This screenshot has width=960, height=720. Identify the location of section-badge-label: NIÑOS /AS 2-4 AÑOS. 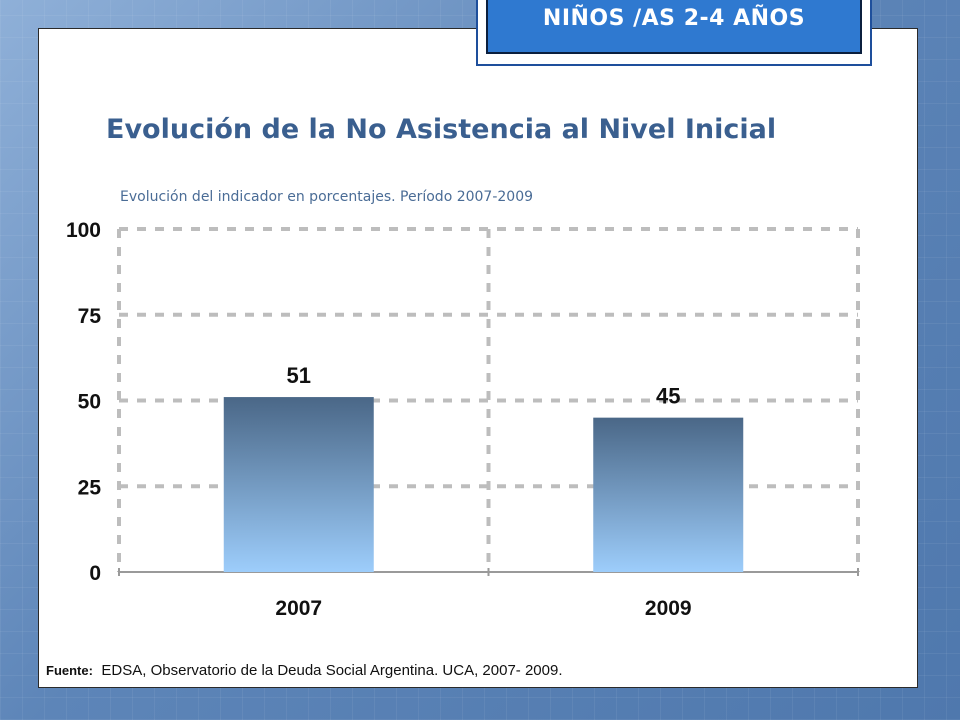
(674, 27).